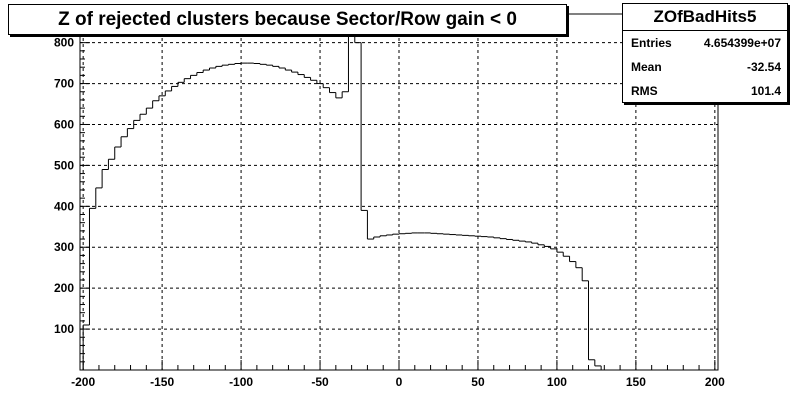  What do you see at coordinates (64, 43) in the screenshot?
I see `y-tick-label: 800` at bounding box center [64, 43].